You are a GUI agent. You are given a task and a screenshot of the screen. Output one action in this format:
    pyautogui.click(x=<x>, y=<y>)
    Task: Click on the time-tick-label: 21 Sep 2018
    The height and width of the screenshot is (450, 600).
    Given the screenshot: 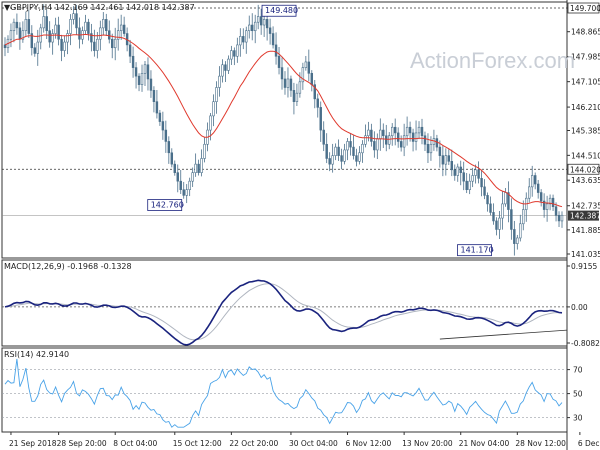 What is the action you would take?
    pyautogui.click(x=33, y=443)
    